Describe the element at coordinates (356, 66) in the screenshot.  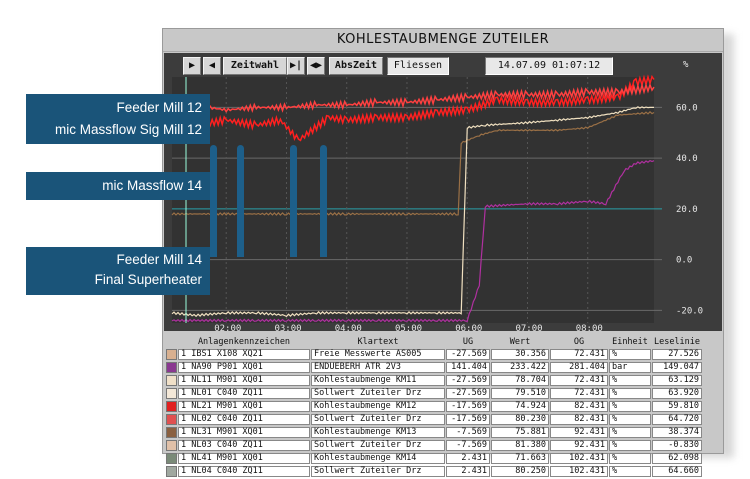
I see `abszeit-button: AbsZeit` at that location.